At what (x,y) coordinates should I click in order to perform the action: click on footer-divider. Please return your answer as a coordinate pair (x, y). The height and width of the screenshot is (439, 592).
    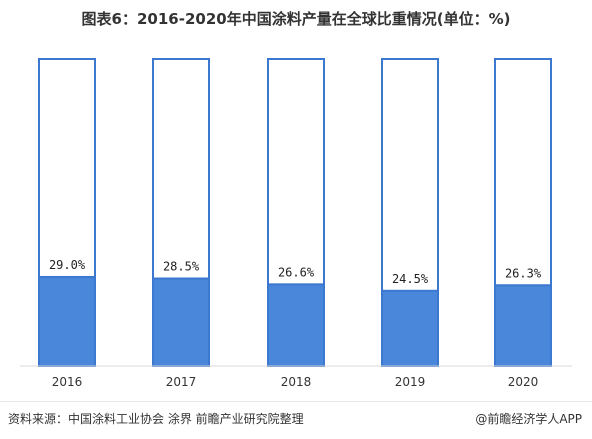
    Looking at the image, I should click on (296, 401).